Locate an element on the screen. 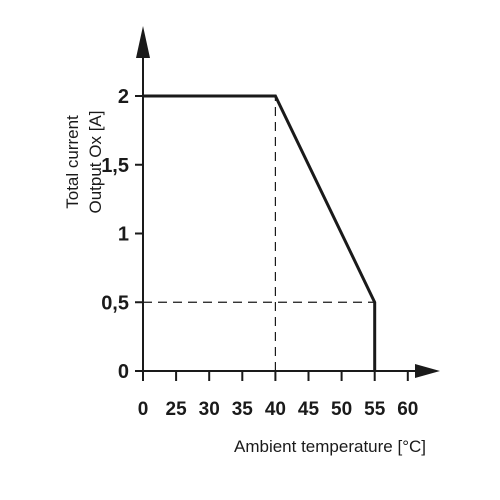 The image size is (500, 500). x-tick-label: 40 is located at coordinates (275, 409).